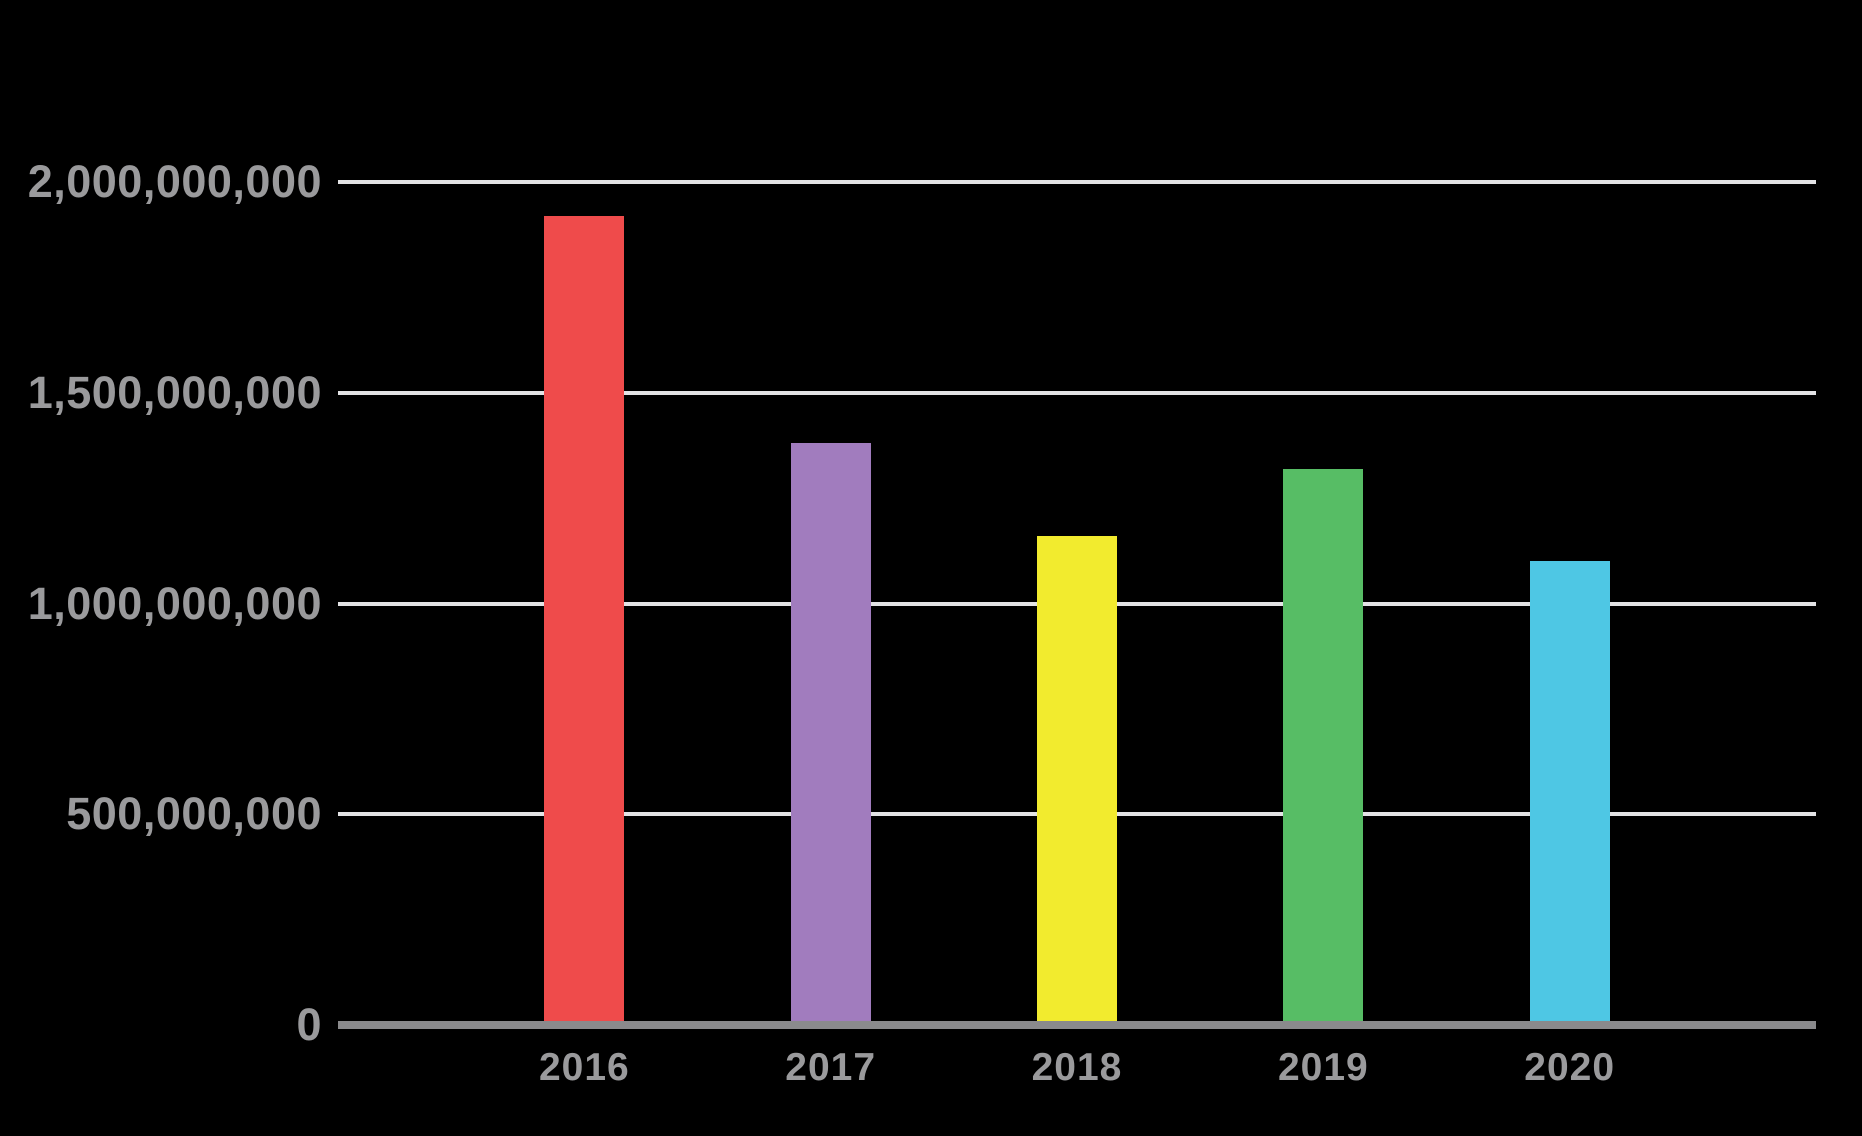 The width and height of the screenshot is (1862, 1136). What do you see at coordinates (194, 814) in the screenshot?
I see `y-tick-label: 500,000,000` at bounding box center [194, 814].